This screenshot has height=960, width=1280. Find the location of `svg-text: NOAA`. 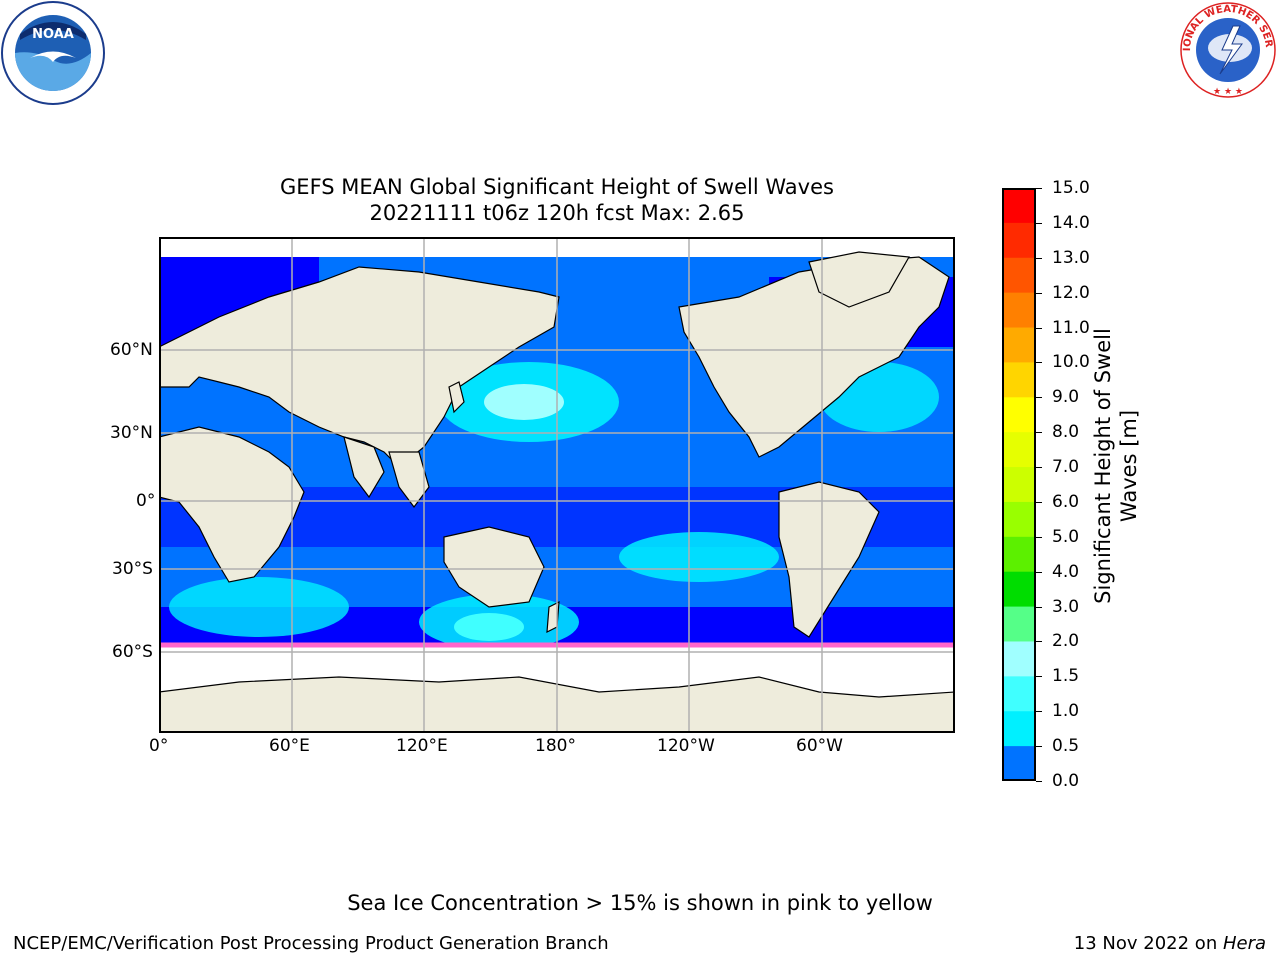

svg-text: NOAA is located at coordinates (53, 34).